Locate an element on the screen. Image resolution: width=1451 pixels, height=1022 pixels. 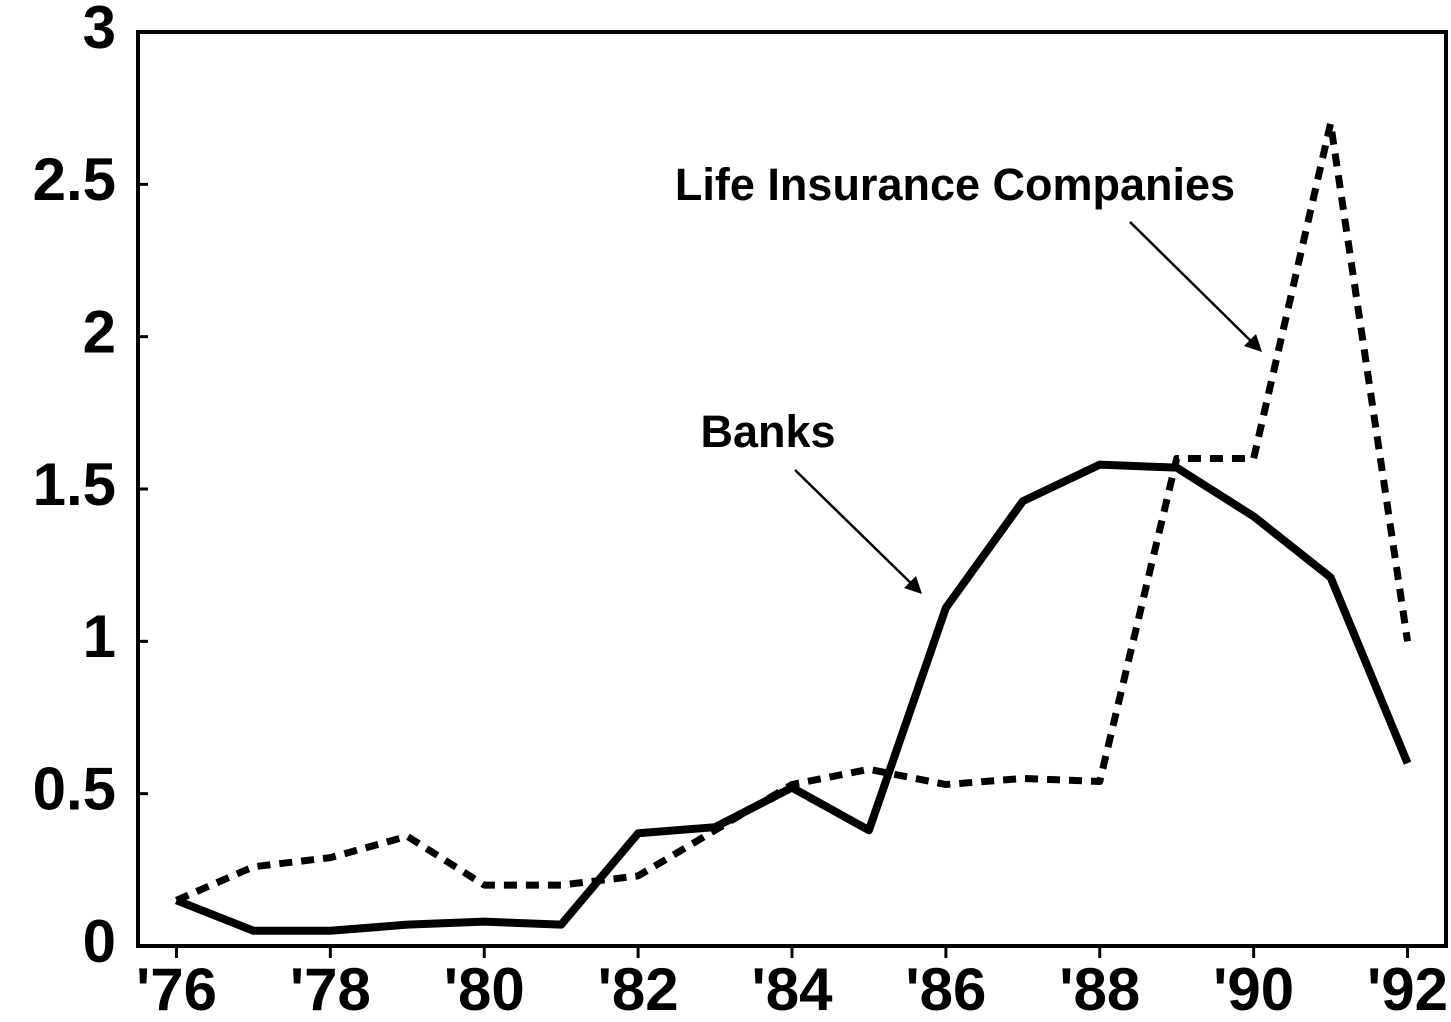
x-tick-label: '76 is located at coordinates (176, 989).